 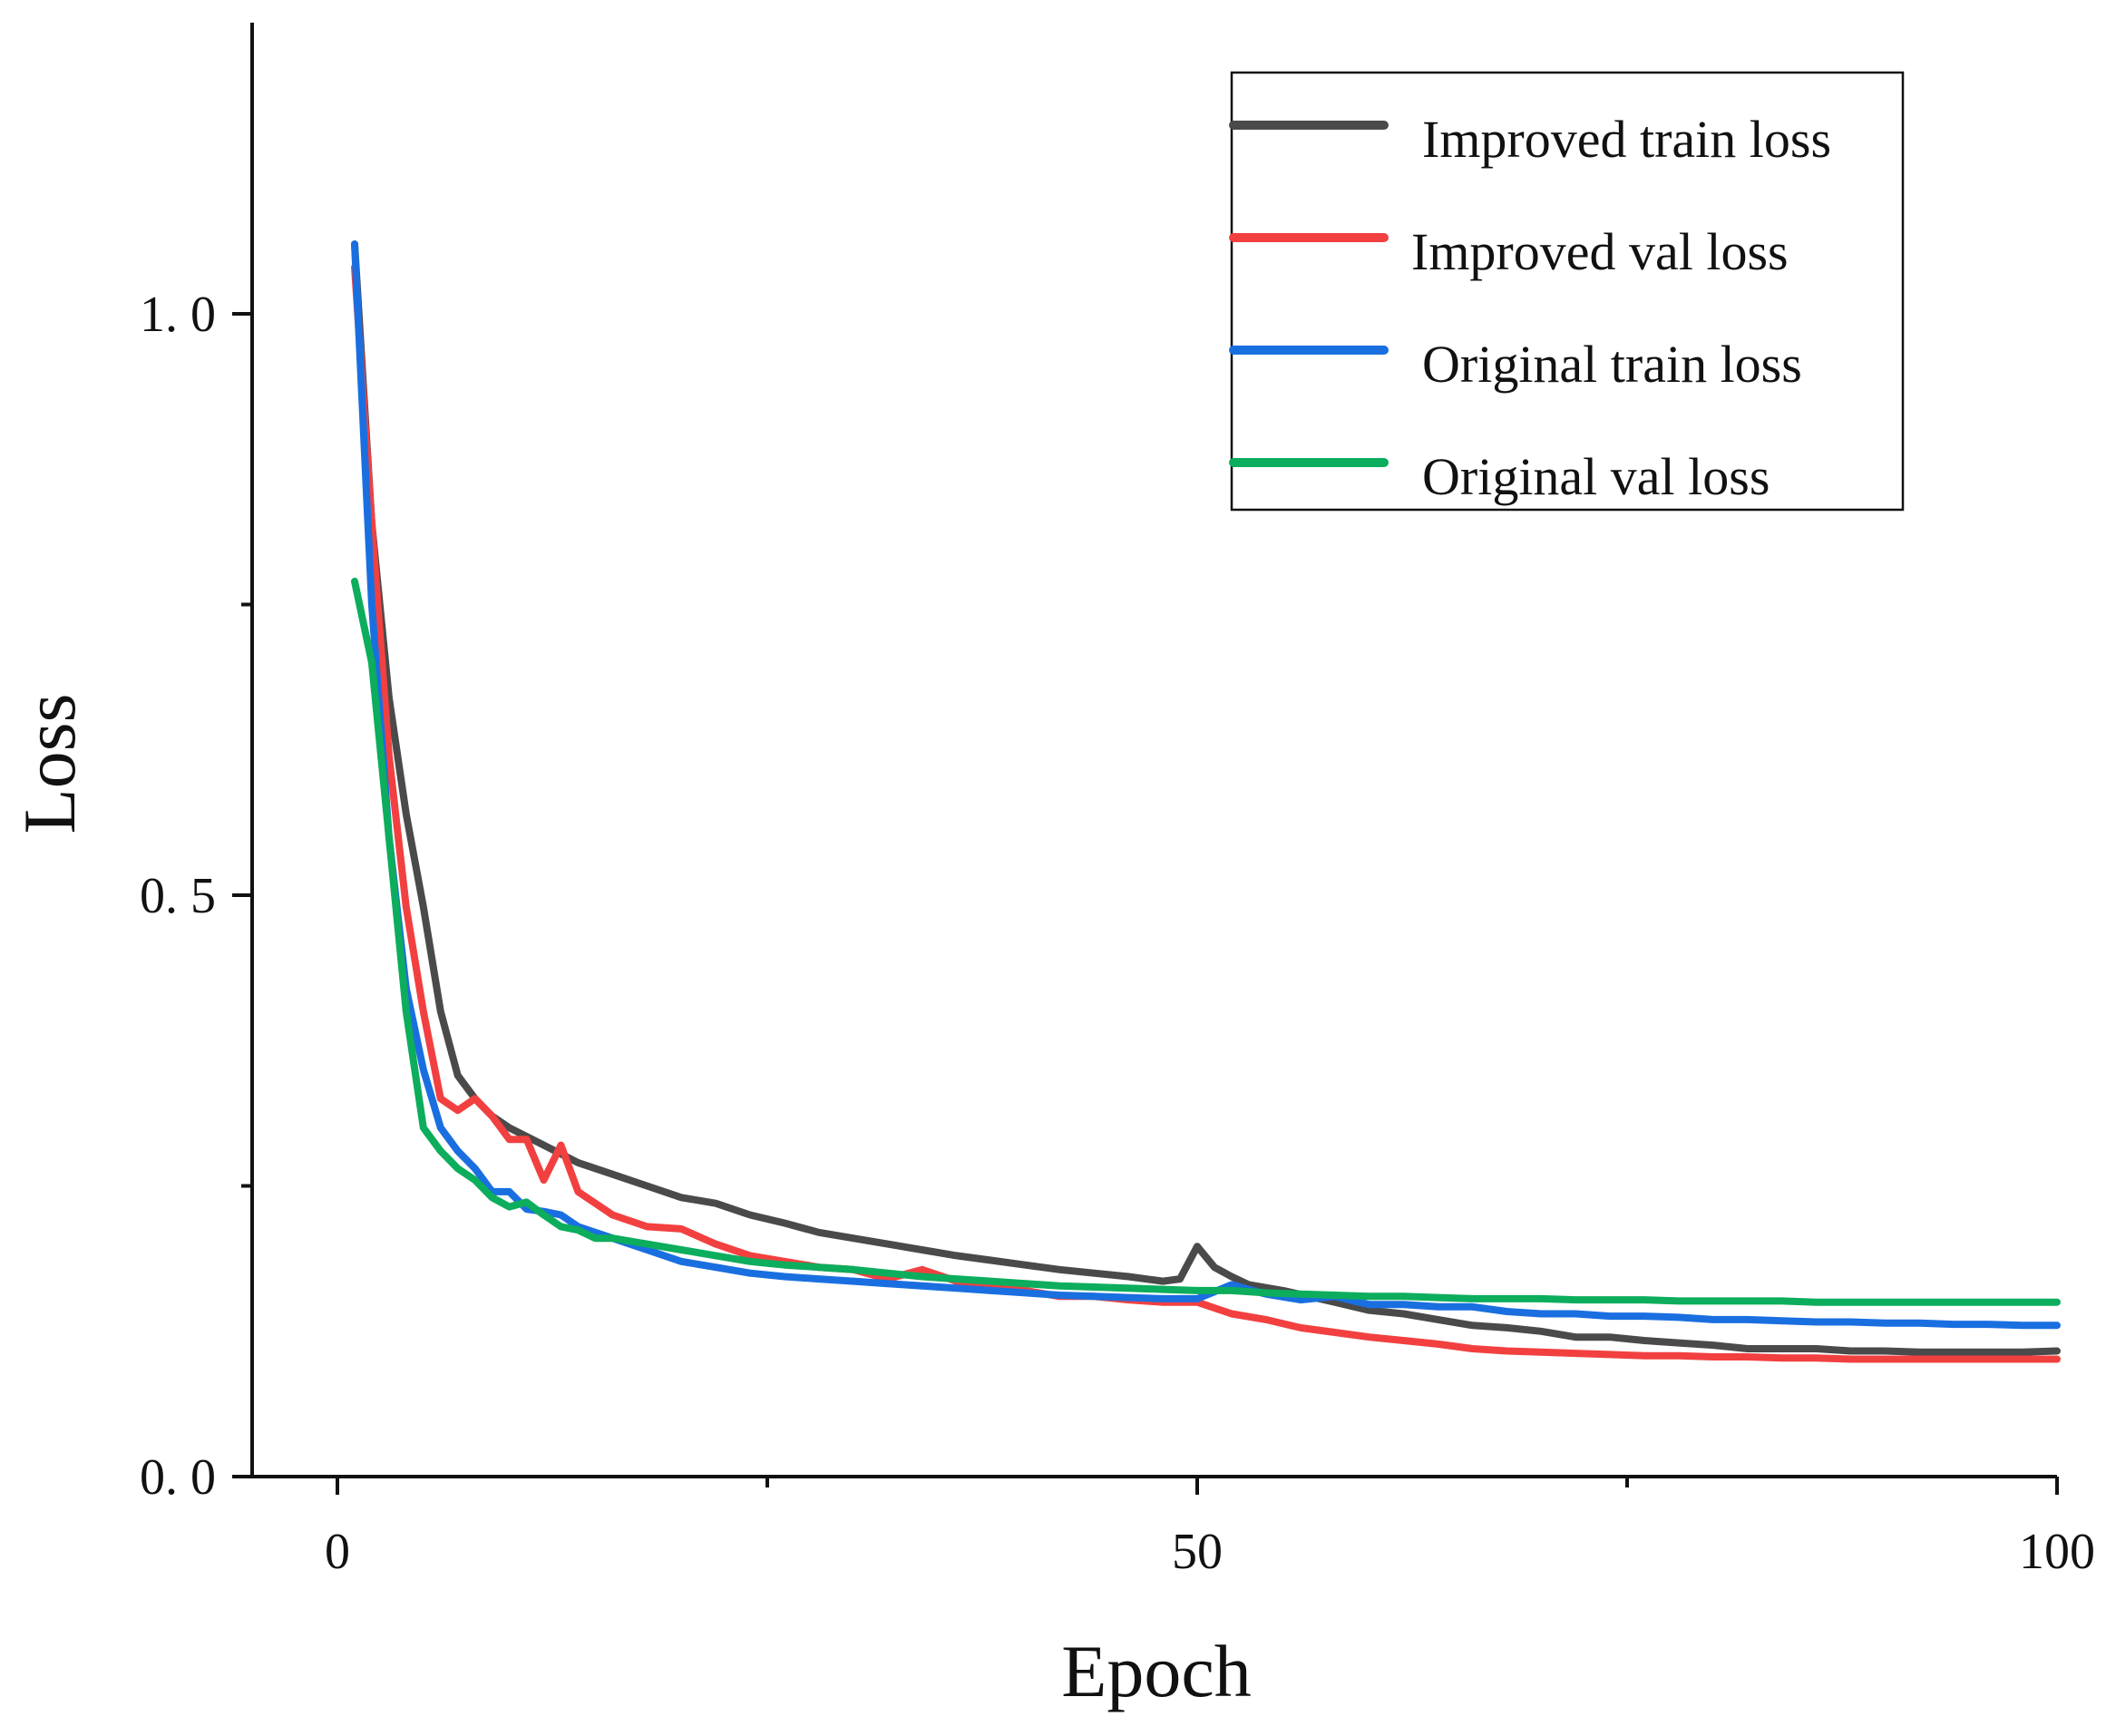 I want to click on legend-label-3: Original train loss, so click(x=1612, y=364).